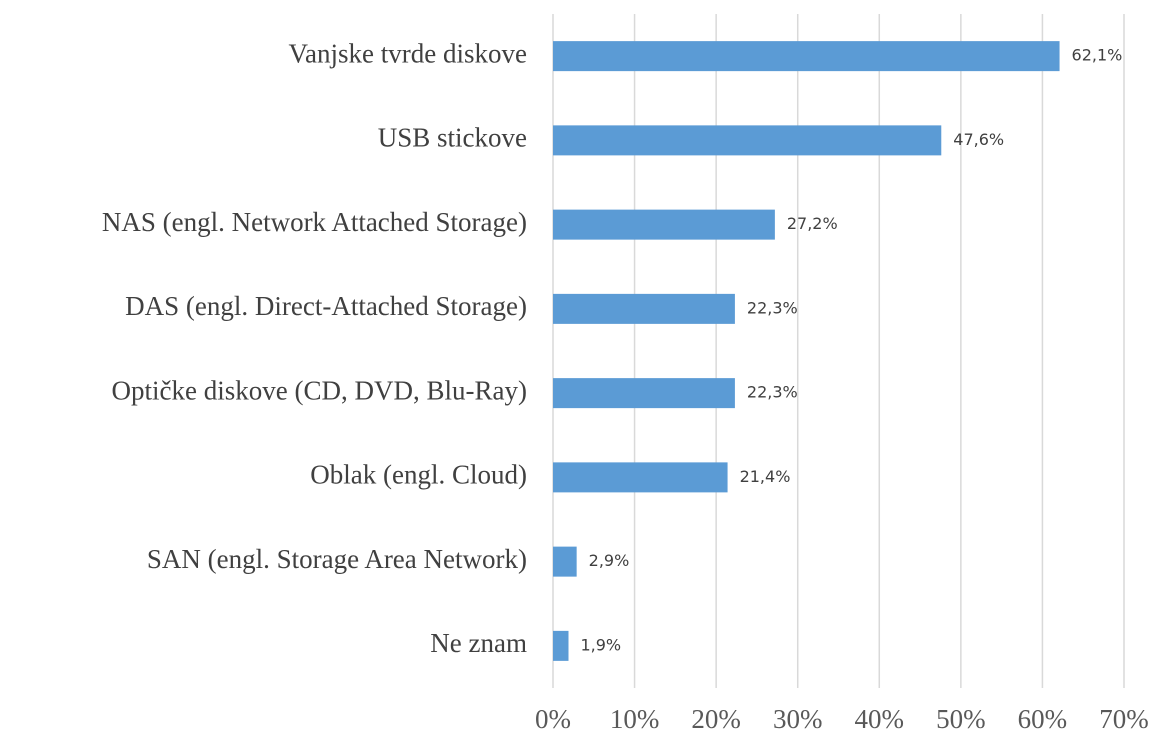 This screenshot has width=1159, height=738. Describe the element at coordinates (978, 139) in the screenshot. I see `data-label: 47,6%` at that location.